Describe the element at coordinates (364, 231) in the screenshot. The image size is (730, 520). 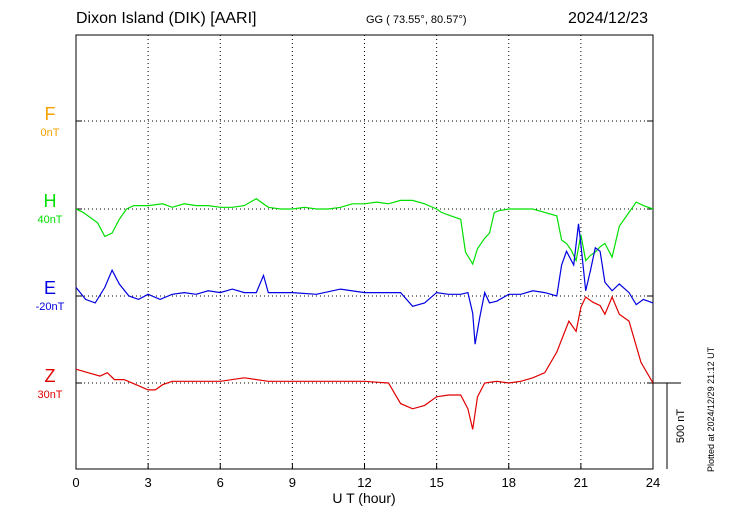
I see `series-line-h` at that location.